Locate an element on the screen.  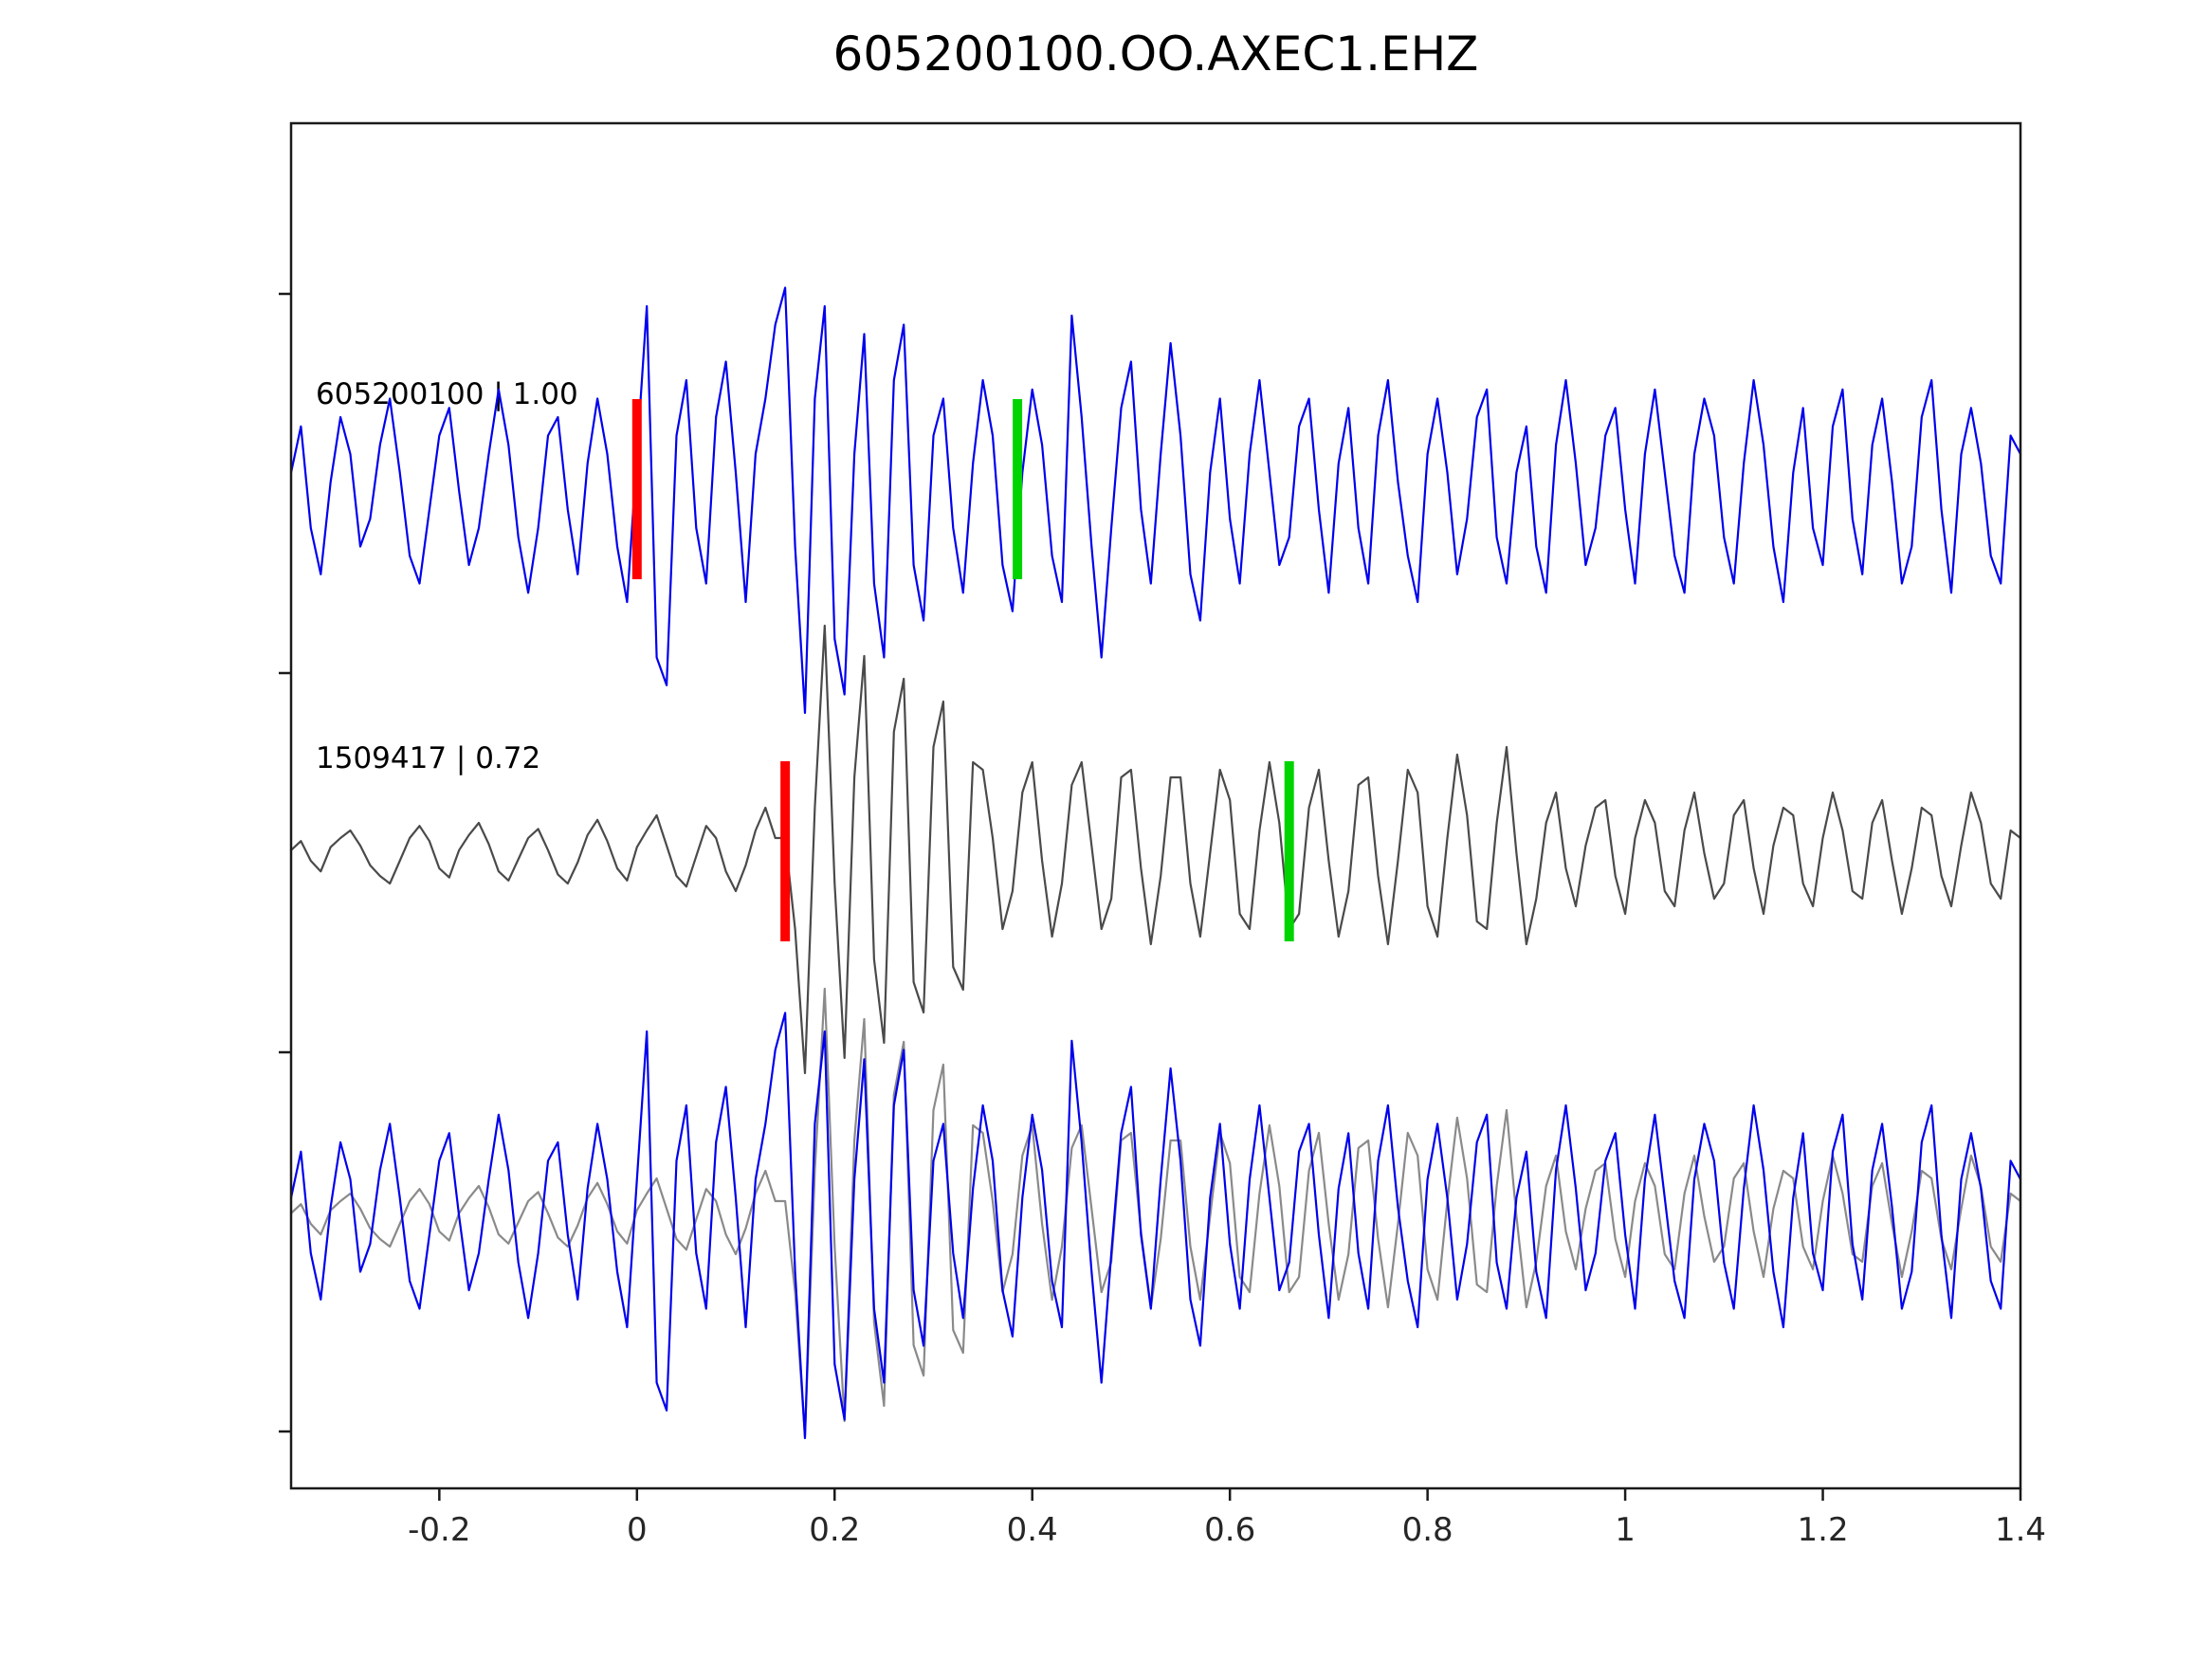
x-tick-label: 0.8 is located at coordinates (1427, 1530).